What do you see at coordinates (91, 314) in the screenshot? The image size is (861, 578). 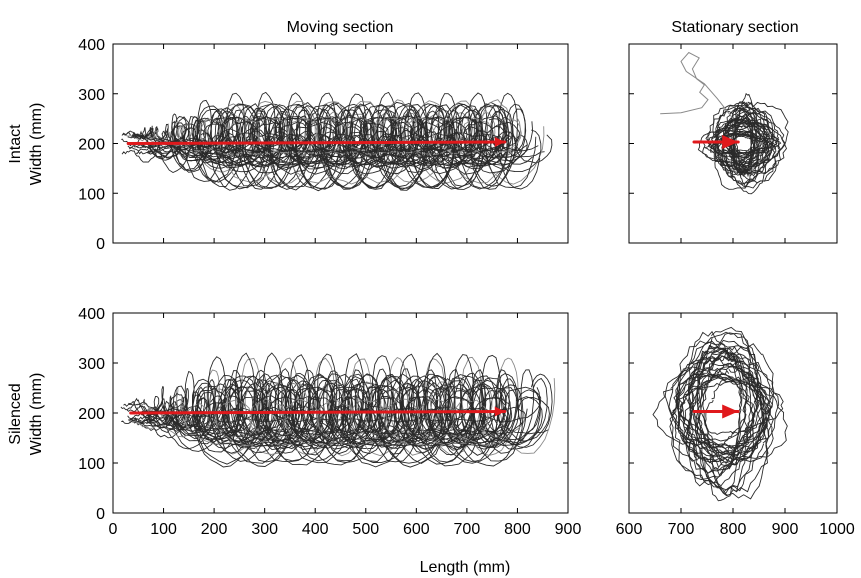 I see `silenced-moving-y-tick-label: 400` at bounding box center [91, 314].